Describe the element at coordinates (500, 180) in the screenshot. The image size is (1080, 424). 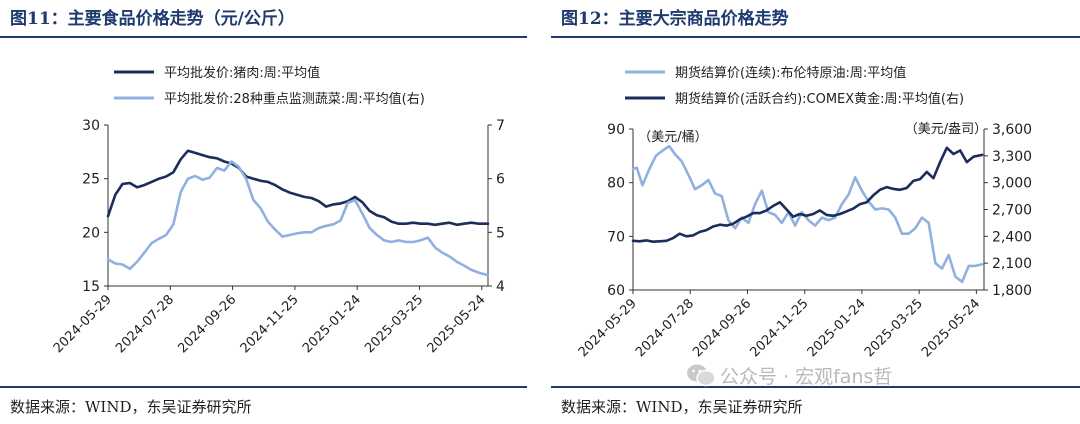
I see `y-right-tick-label: 6` at that location.